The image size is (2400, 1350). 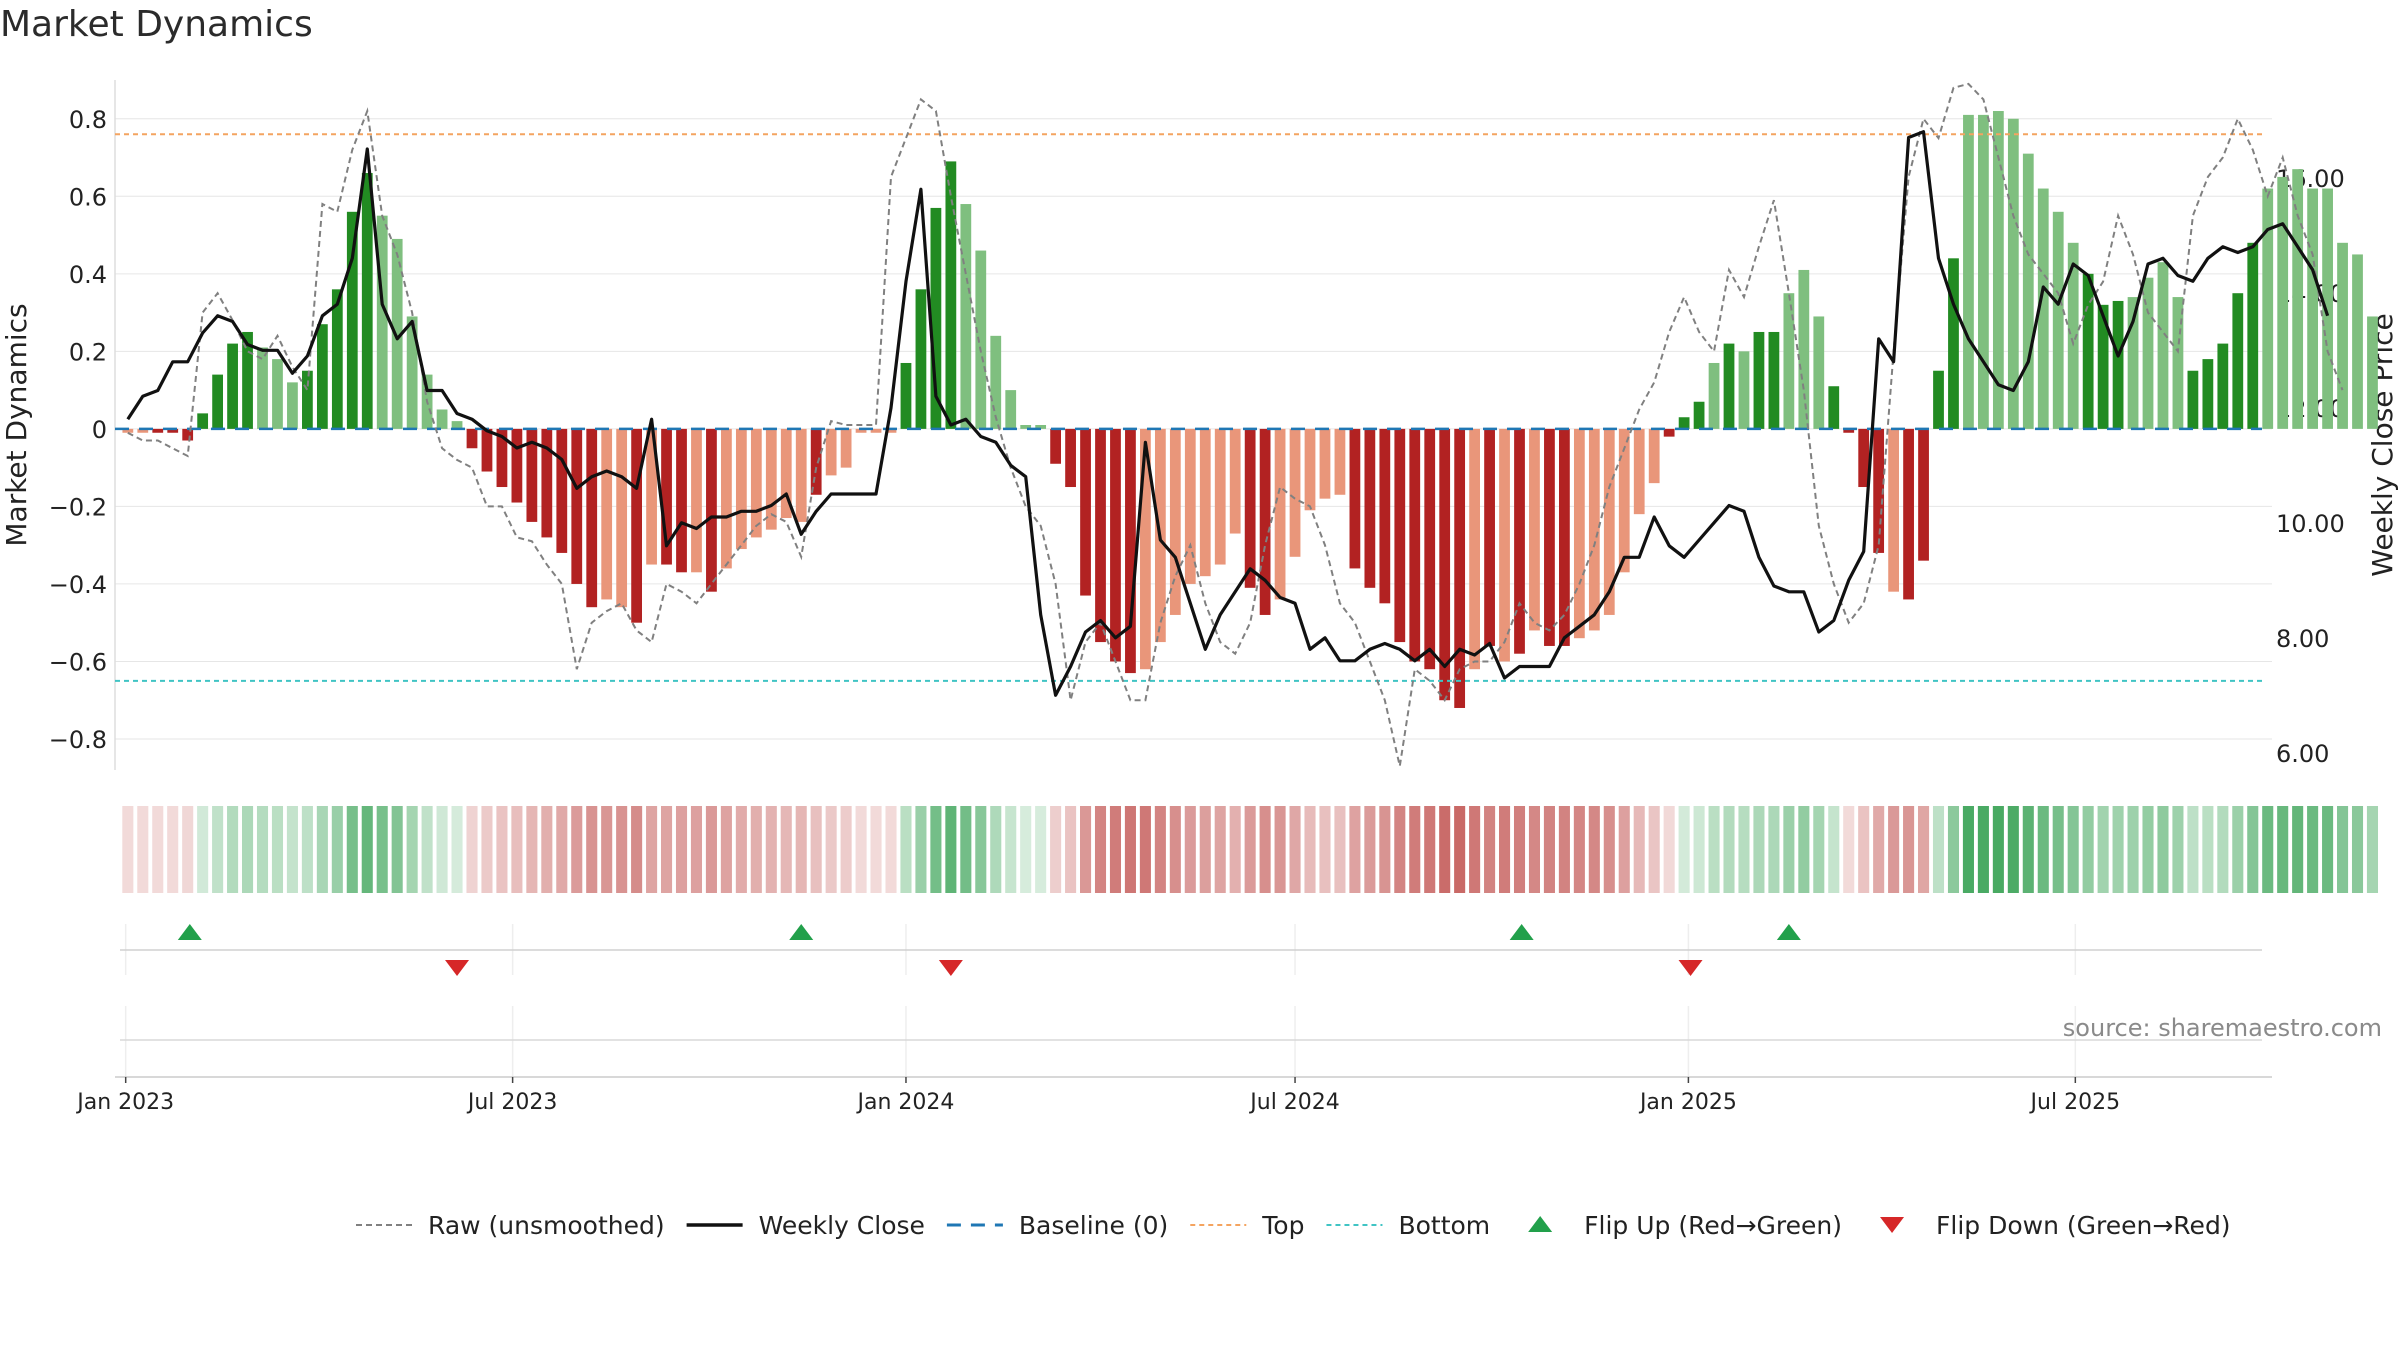 What do you see at coordinates (905, 1102) in the screenshot?
I see `x-tick-label: Jan 2024` at bounding box center [905, 1102].